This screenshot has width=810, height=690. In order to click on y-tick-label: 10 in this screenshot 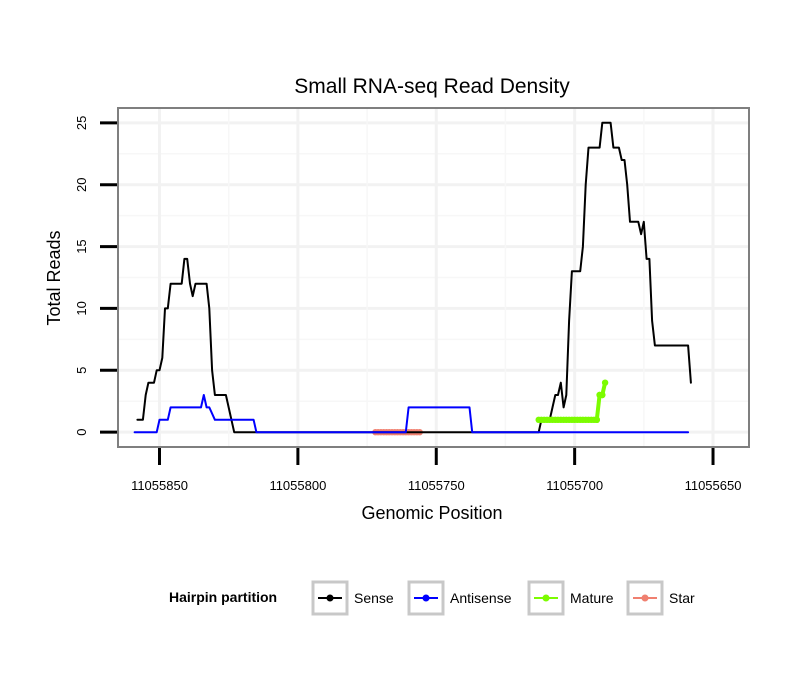, I will do `click(81, 308)`.